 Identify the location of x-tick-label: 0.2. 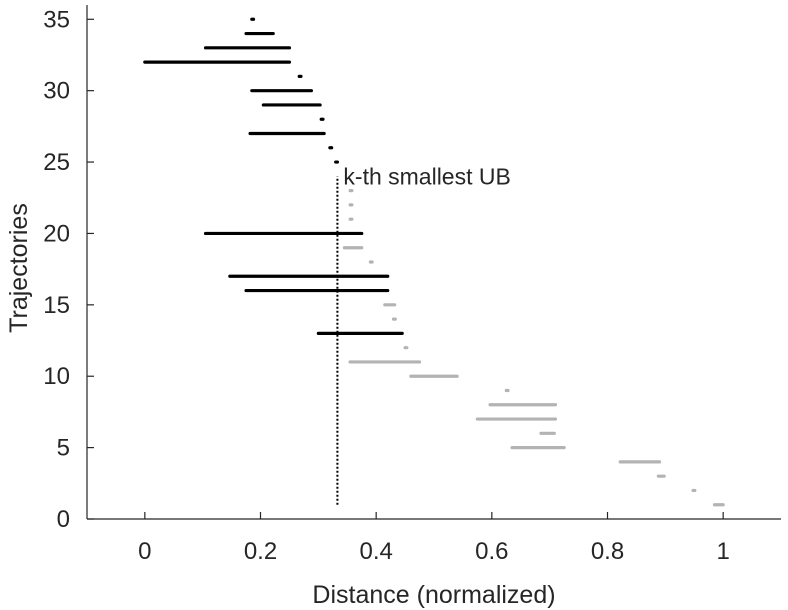
(260, 551).